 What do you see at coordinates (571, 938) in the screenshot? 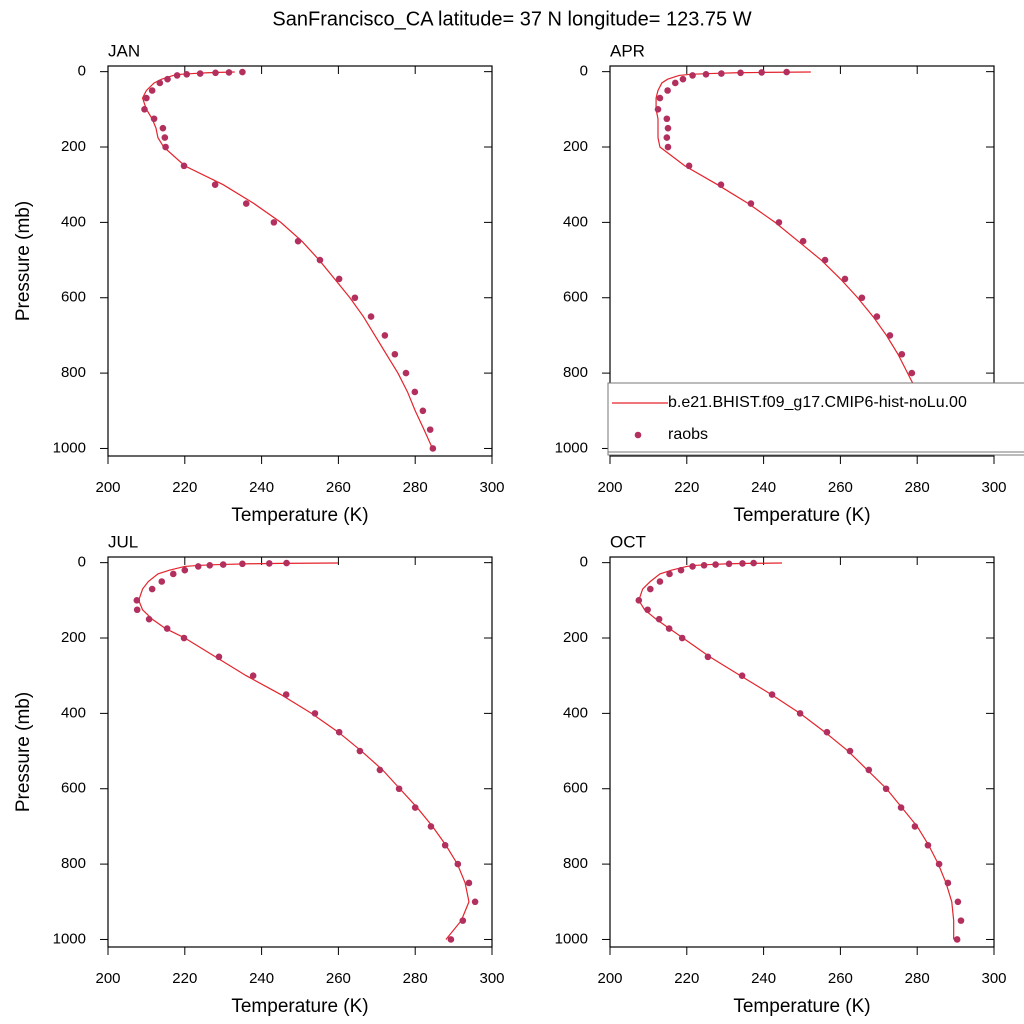
I see `y-tick-label: 1000` at bounding box center [571, 938].